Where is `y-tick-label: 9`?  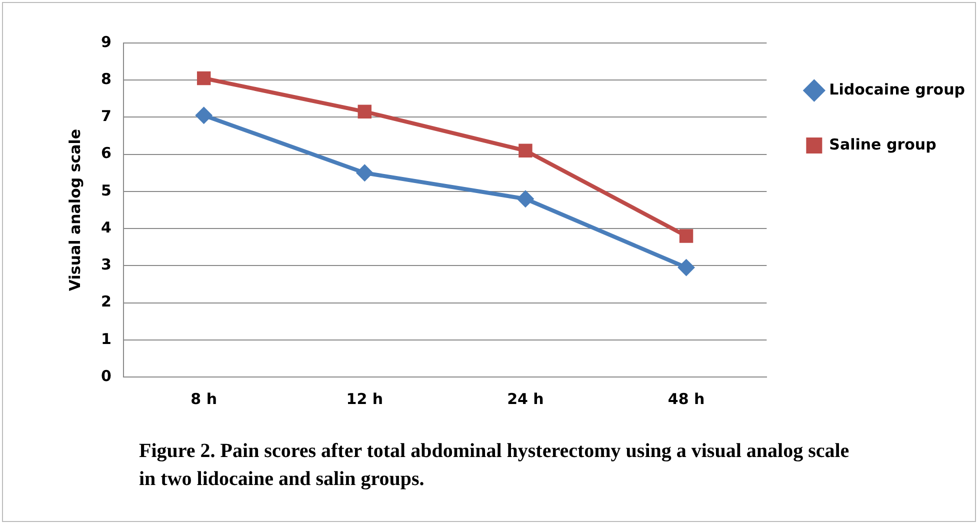
y-tick-label: 9 is located at coordinates (106, 41).